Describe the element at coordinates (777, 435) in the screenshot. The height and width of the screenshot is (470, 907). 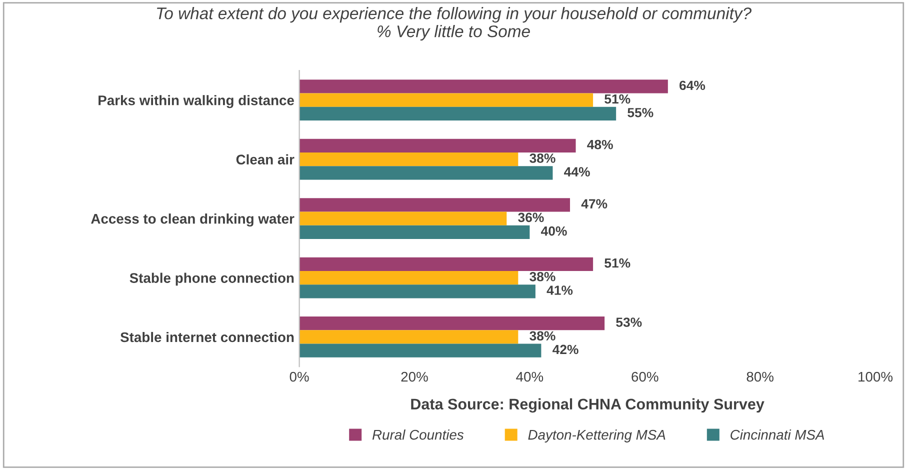
I see `legend-label: Cincinnati MSA` at that location.